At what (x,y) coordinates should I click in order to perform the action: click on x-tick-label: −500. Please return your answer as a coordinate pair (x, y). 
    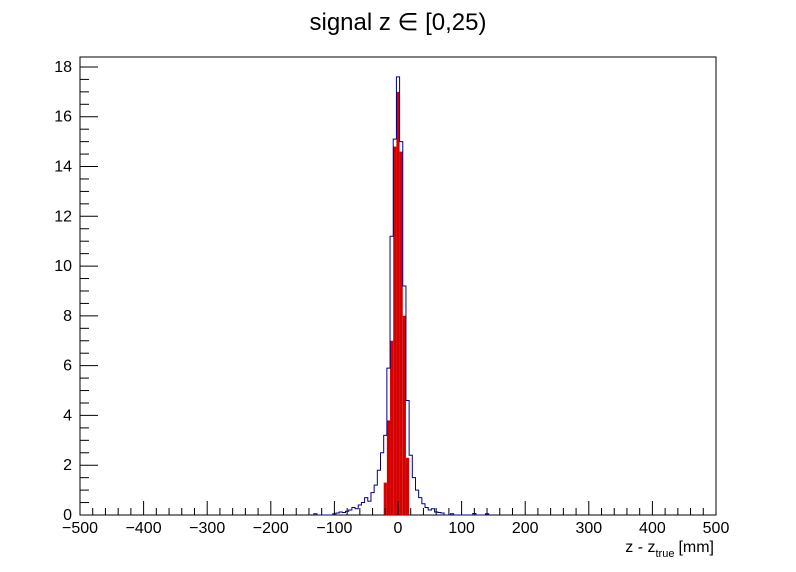
    Looking at the image, I should click on (80, 528).